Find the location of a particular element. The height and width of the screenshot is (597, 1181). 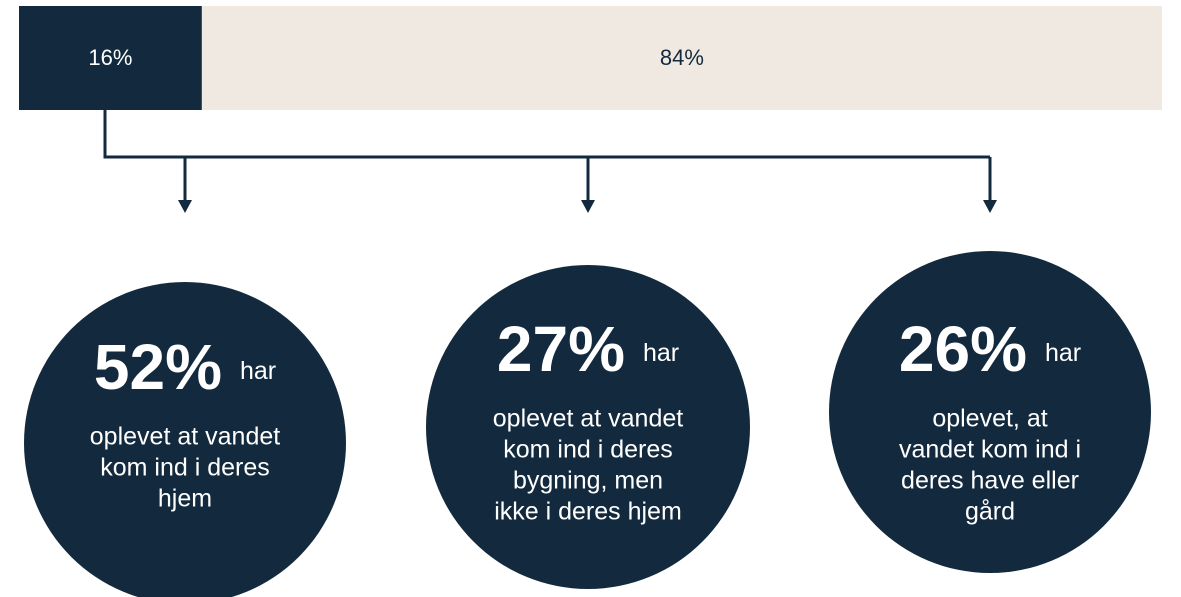

arrowheads is located at coordinates (587, 206).